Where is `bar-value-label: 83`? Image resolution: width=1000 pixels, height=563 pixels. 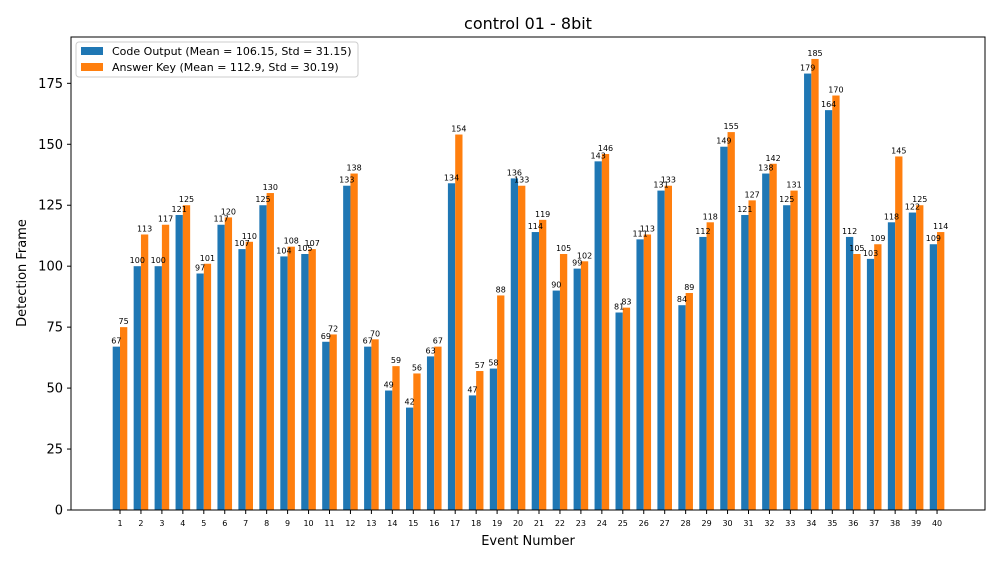 bar-value-label: 83 is located at coordinates (626, 302).